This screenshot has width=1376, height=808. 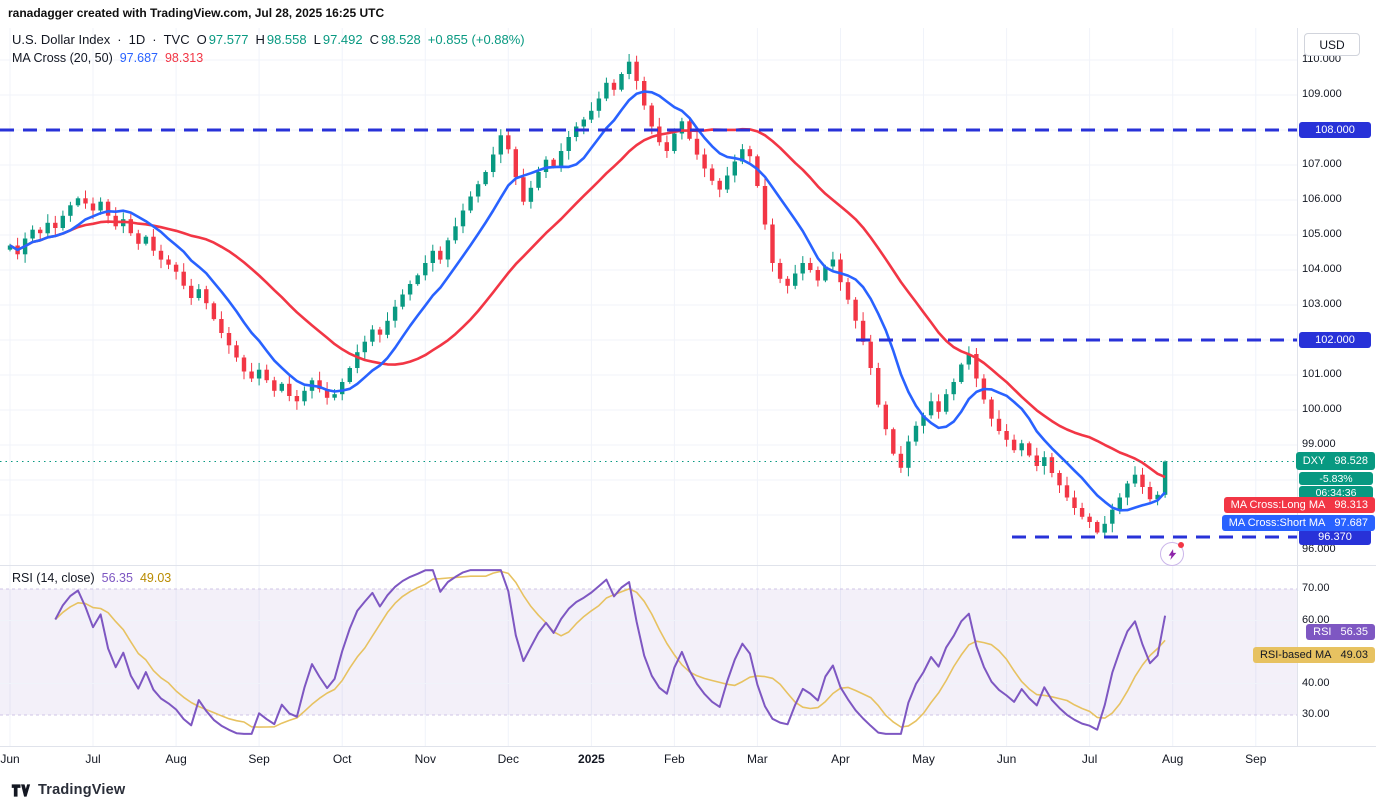 I want to click on time-axis-label: Nov, so click(x=425, y=759).